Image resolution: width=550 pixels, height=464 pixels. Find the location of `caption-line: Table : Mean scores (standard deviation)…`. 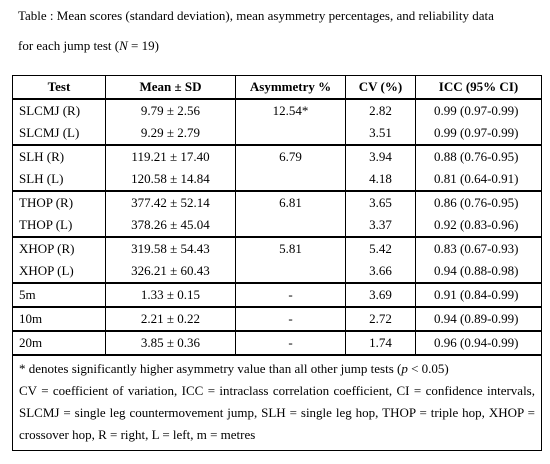

caption-line: Table : Mean scores (standard deviation)… is located at coordinates (256, 16).